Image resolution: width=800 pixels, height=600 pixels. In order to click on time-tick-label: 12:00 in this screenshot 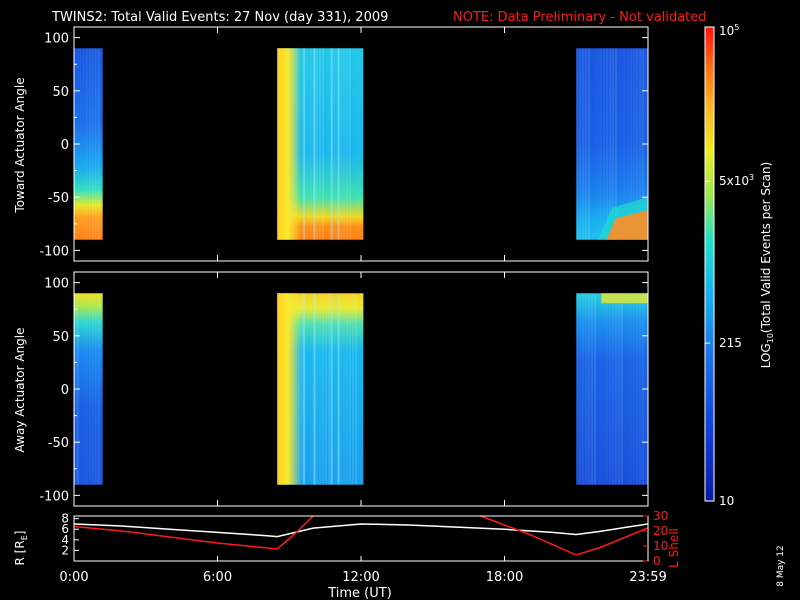, I will do `click(360, 577)`.